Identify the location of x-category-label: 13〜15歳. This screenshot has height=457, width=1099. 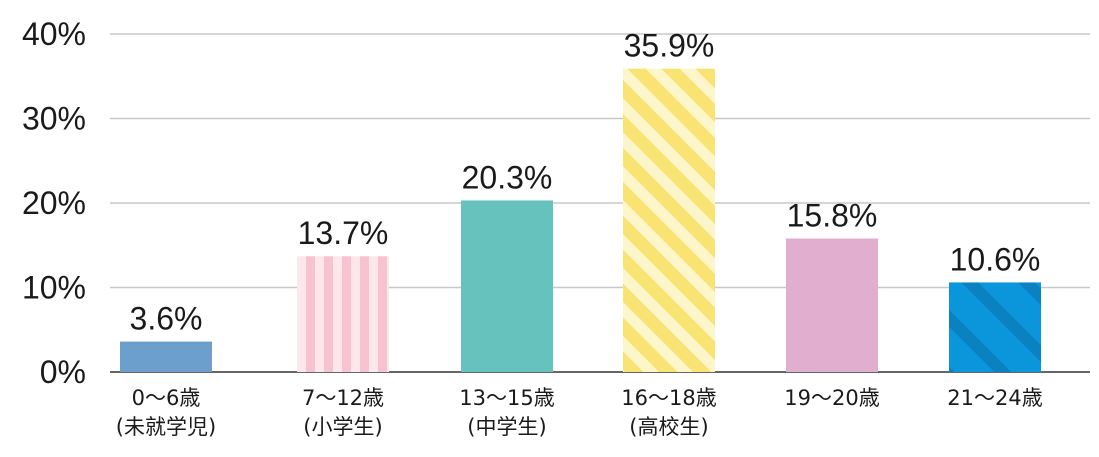
(506, 398).